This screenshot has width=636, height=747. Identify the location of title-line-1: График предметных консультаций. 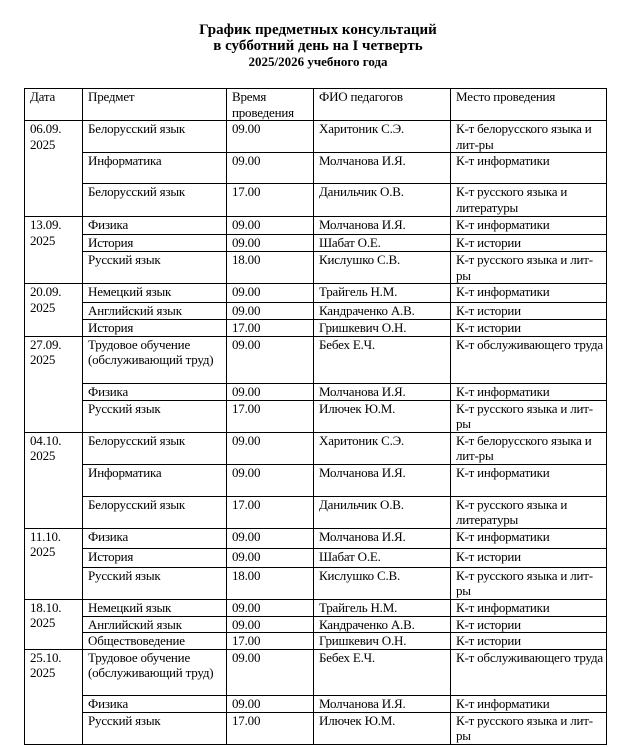
(318, 30).